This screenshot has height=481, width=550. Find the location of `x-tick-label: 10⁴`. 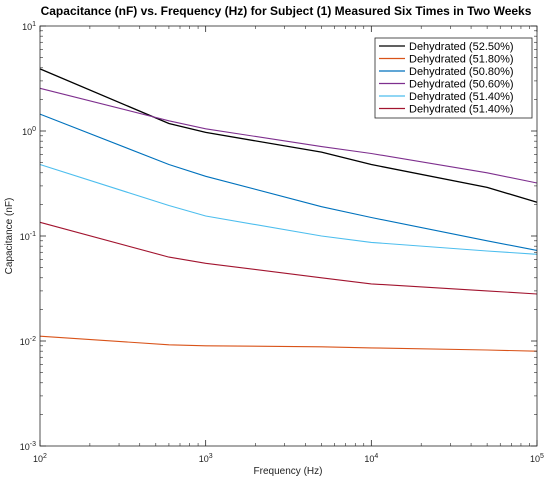

x-tick-label: 10⁴ is located at coordinates (371, 458).